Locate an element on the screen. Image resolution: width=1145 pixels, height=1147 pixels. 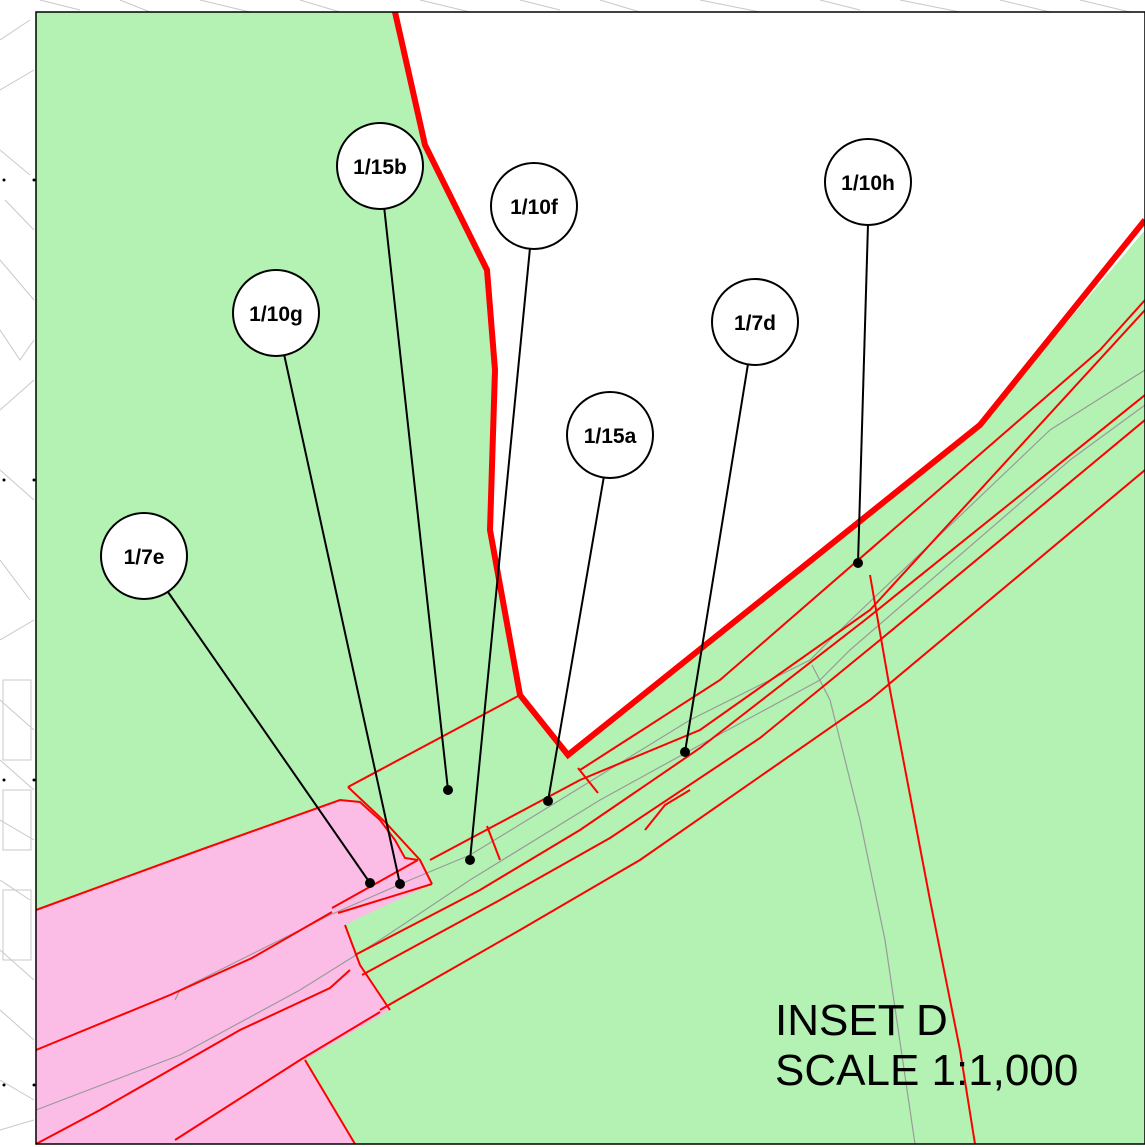
pink-area-southwest is located at coordinates (234, 972).